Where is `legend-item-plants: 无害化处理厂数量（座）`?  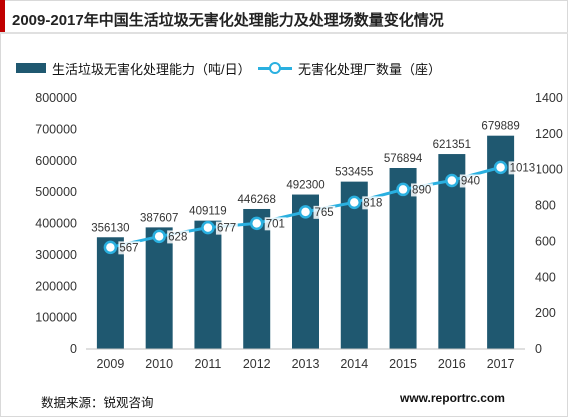
legend-item-plants: 无害化处理厂数量（座） is located at coordinates (349, 68).